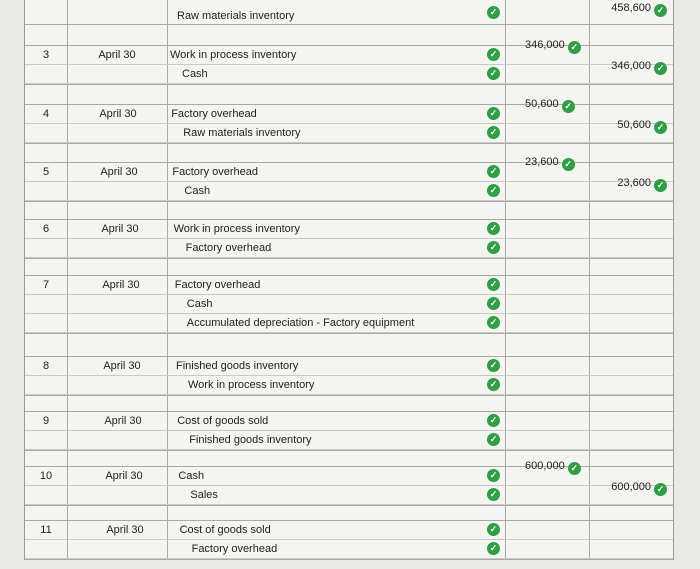  I want to click on entry-number: 3, so click(46, 55).